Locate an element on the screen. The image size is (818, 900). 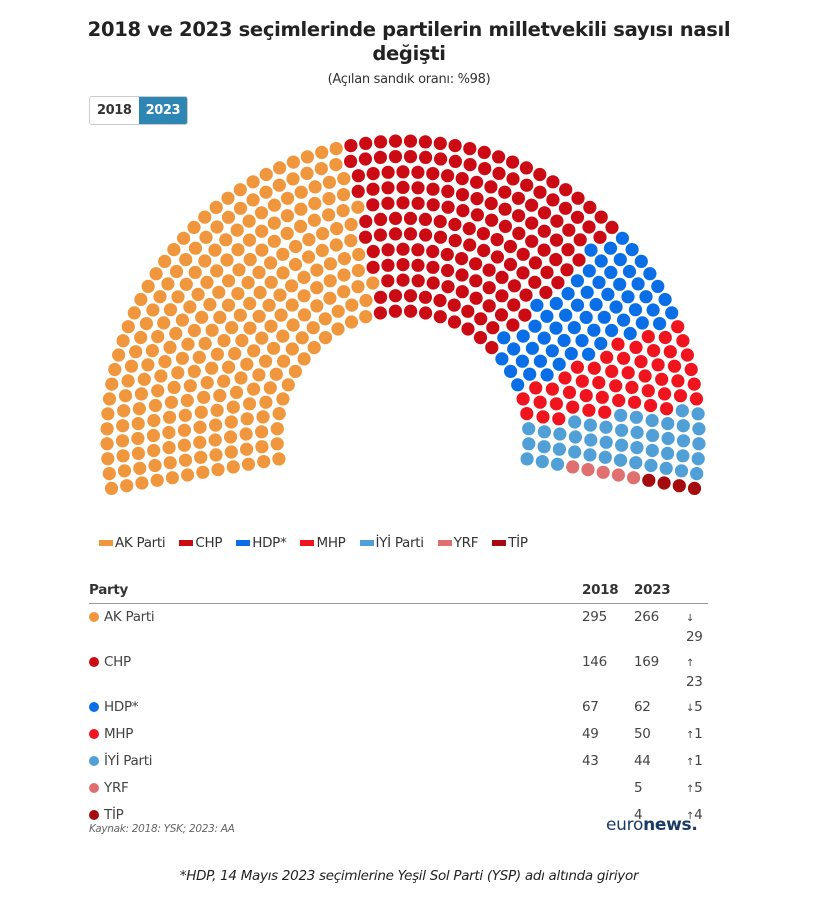
year-2018-button: 2018 is located at coordinates (114, 110).